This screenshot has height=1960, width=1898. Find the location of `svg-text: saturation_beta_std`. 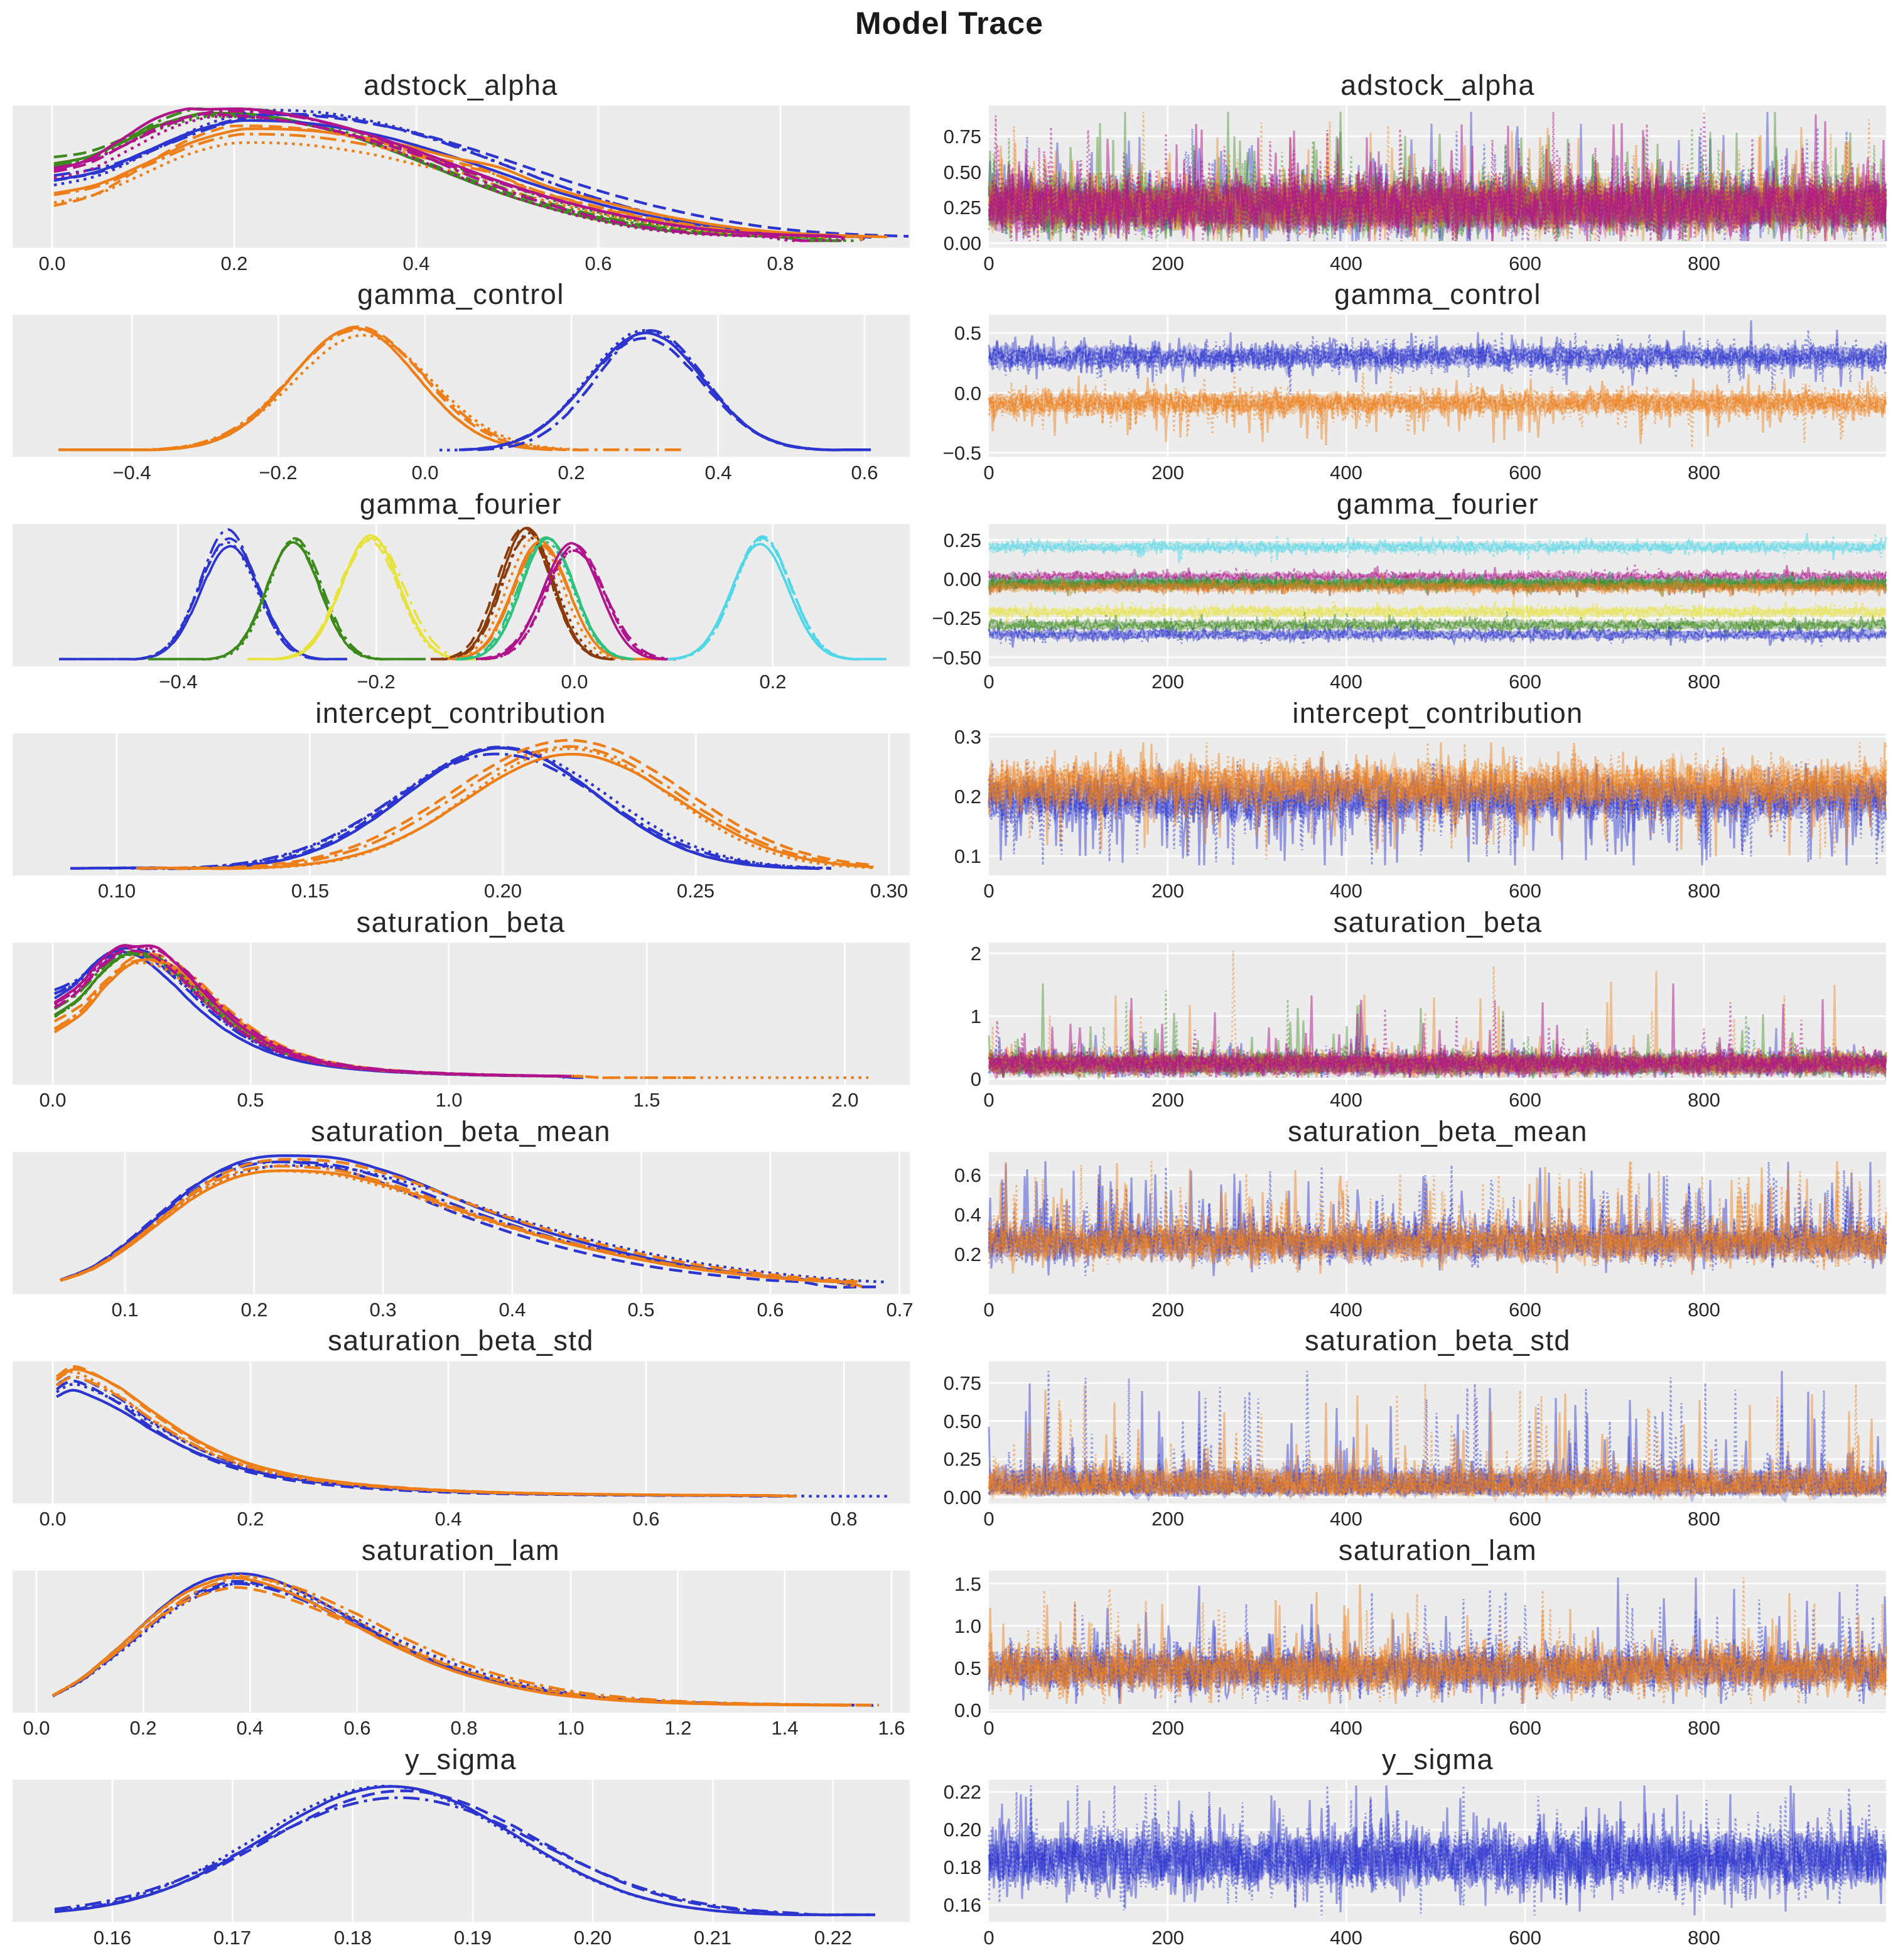

svg-text: saturation_beta_std is located at coordinates (461, 1340).